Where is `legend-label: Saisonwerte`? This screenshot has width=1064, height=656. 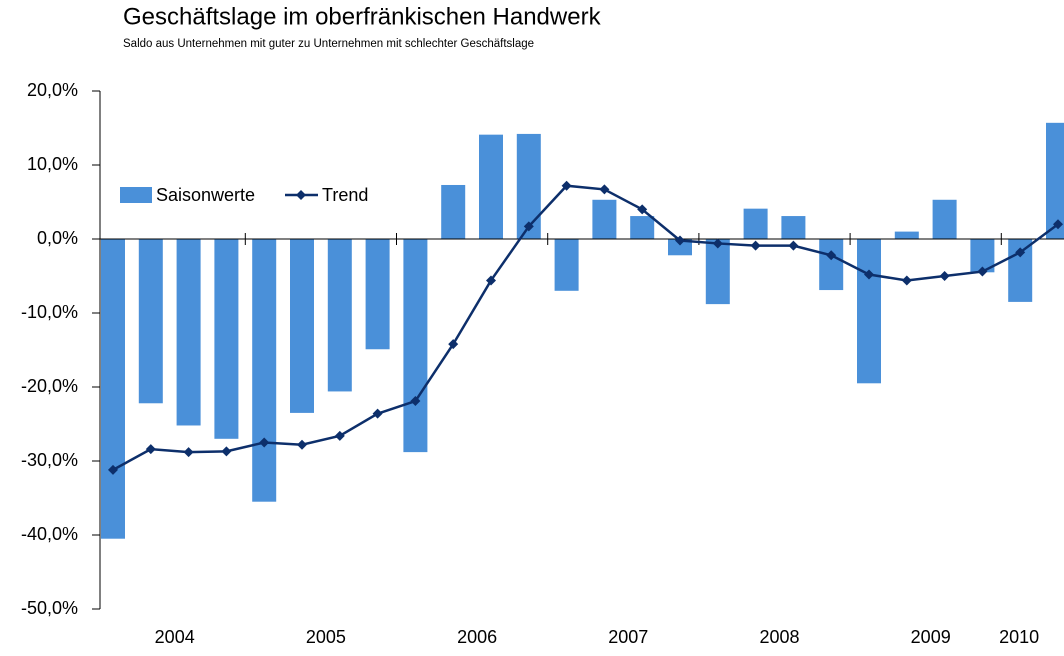 legend-label: Saisonwerte is located at coordinates (205, 195).